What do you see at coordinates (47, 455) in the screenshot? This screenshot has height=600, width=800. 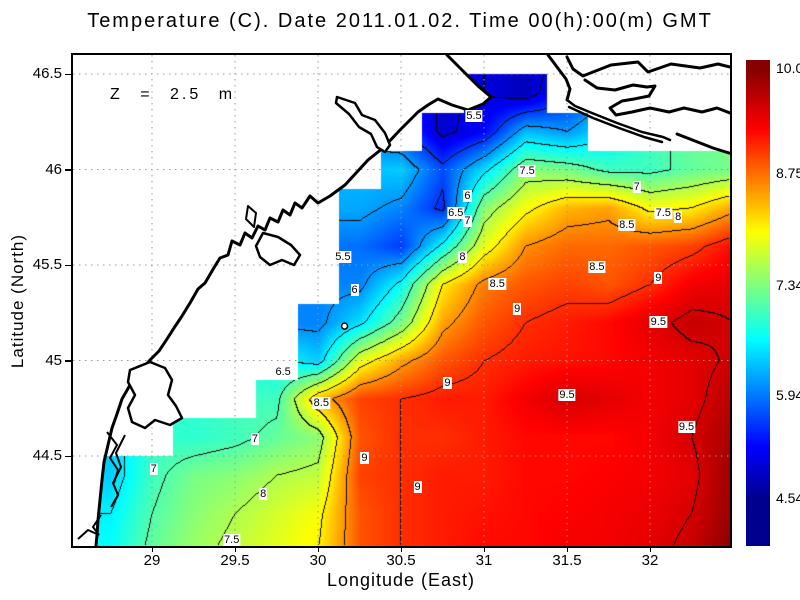 I see `y-tick-label-44.5: 44.5` at bounding box center [47, 455].